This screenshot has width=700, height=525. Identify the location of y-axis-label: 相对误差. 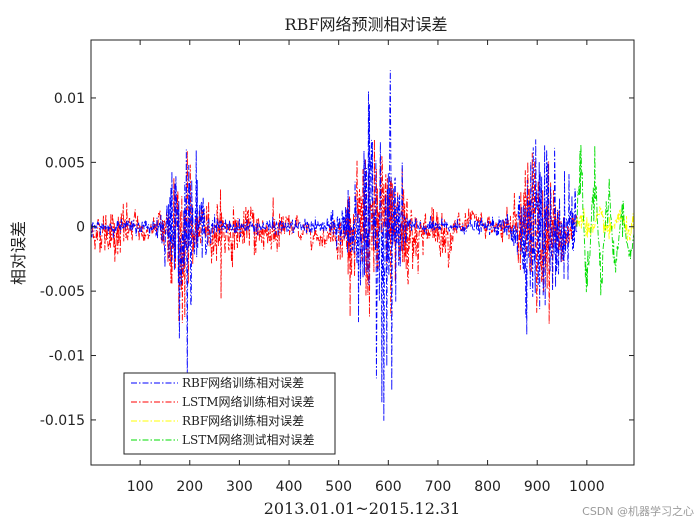
(18, 253).